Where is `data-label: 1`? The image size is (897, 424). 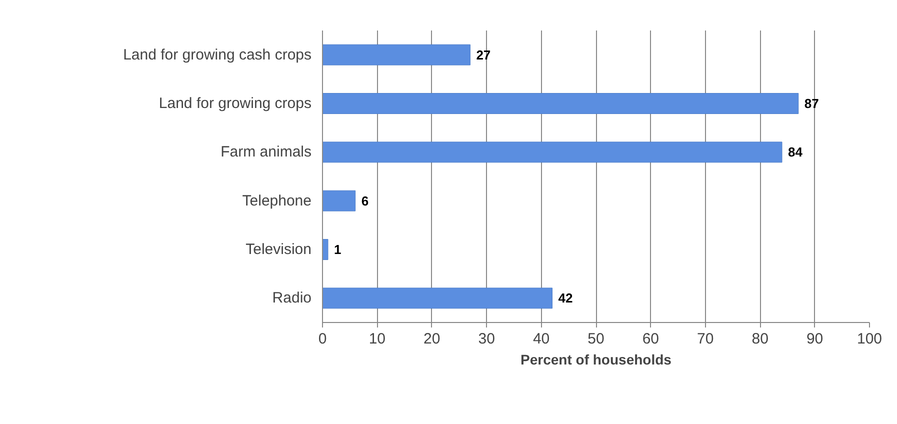 data-label: 1 is located at coordinates (338, 249).